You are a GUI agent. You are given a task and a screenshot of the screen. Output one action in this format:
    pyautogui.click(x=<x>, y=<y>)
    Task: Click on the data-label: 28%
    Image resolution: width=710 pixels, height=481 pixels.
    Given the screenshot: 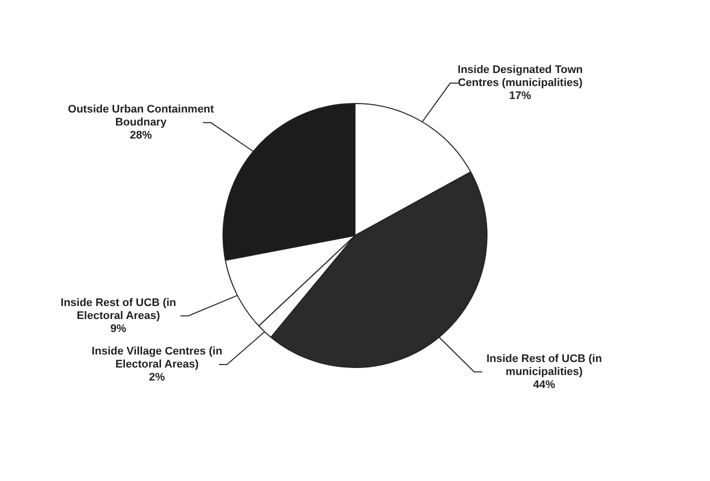 What is the action you would take?
    pyautogui.click(x=141, y=136)
    